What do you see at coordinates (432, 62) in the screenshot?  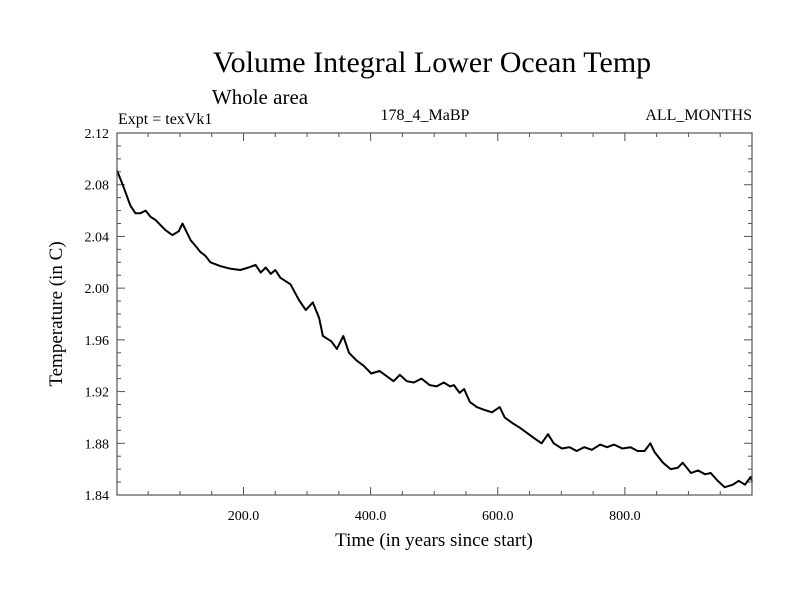 I see `chart-title: Volume Integral Lower Ocean Temp` at bounding box center [432, 62].